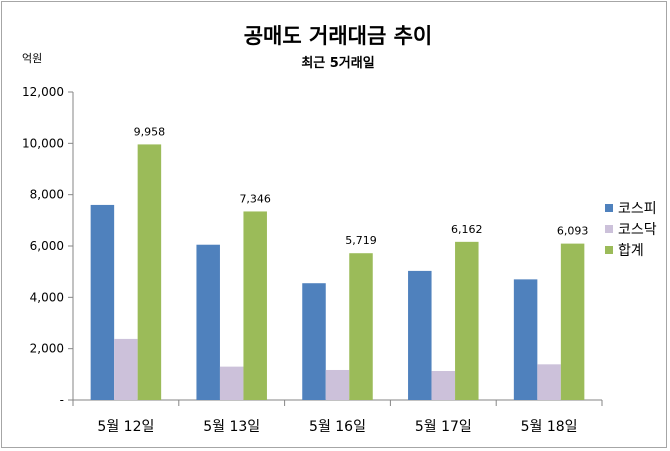 This screenshot has height=451, width=670. What do you see at coordinates (43, 143) in the screenshot?
I see `y-tick-label: 10,000` at bounding box center [43, 143].